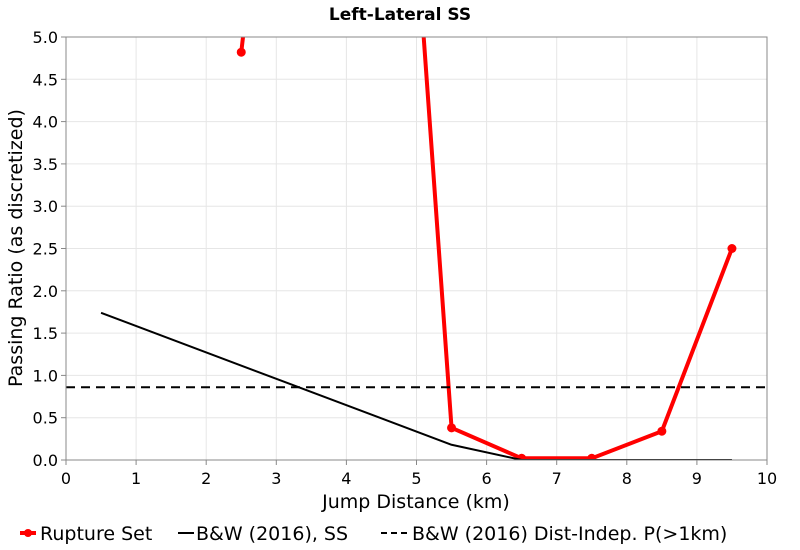 This screenshot has height=550, width=800. I want to click on x-tick-label: 5, so click(416, 478).